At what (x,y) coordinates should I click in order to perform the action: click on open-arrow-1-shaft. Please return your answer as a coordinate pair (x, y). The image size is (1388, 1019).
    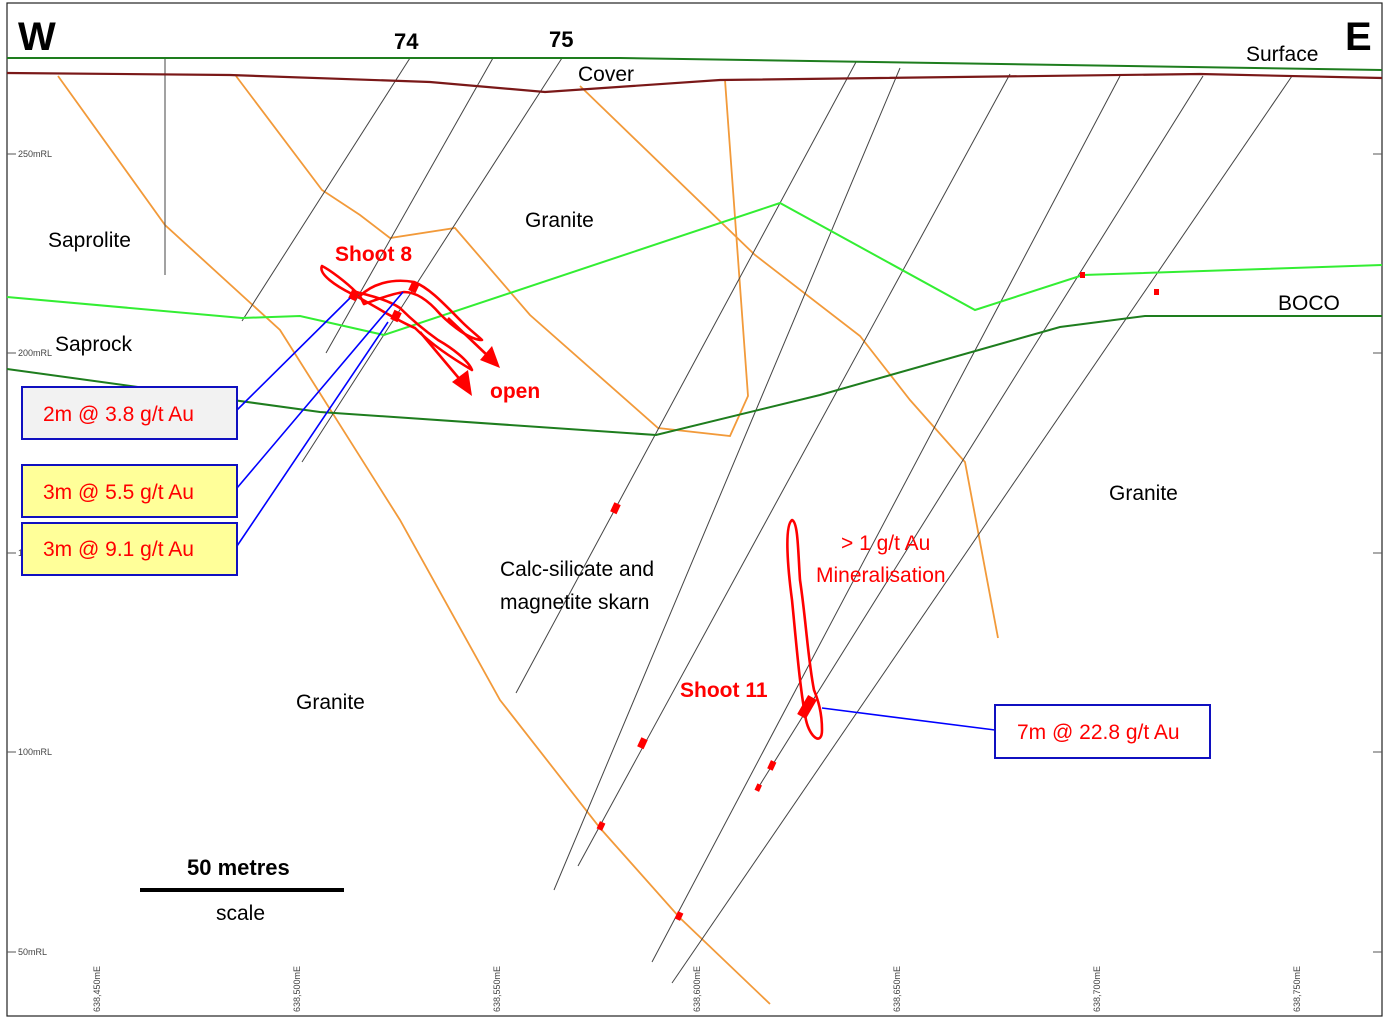
    Looking at the image, I should click on (441, 357).